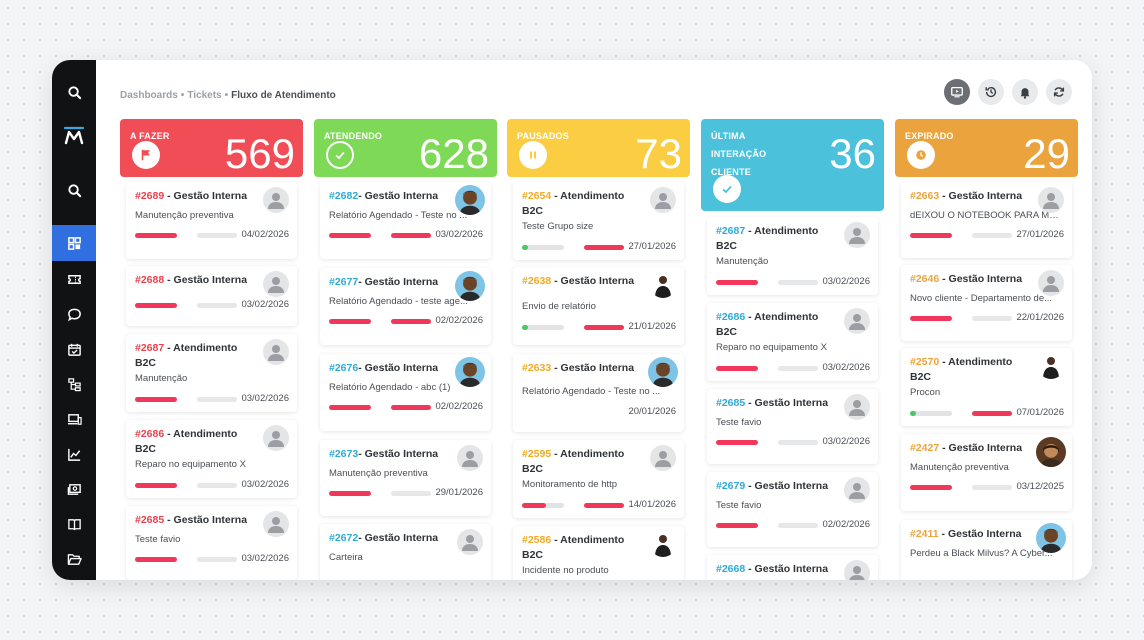  What do you see at coordinates (792, 567) in the screenshot?
I see `ticket-card: #2668 - Gestão Interna` at bounding box center [792, 567].